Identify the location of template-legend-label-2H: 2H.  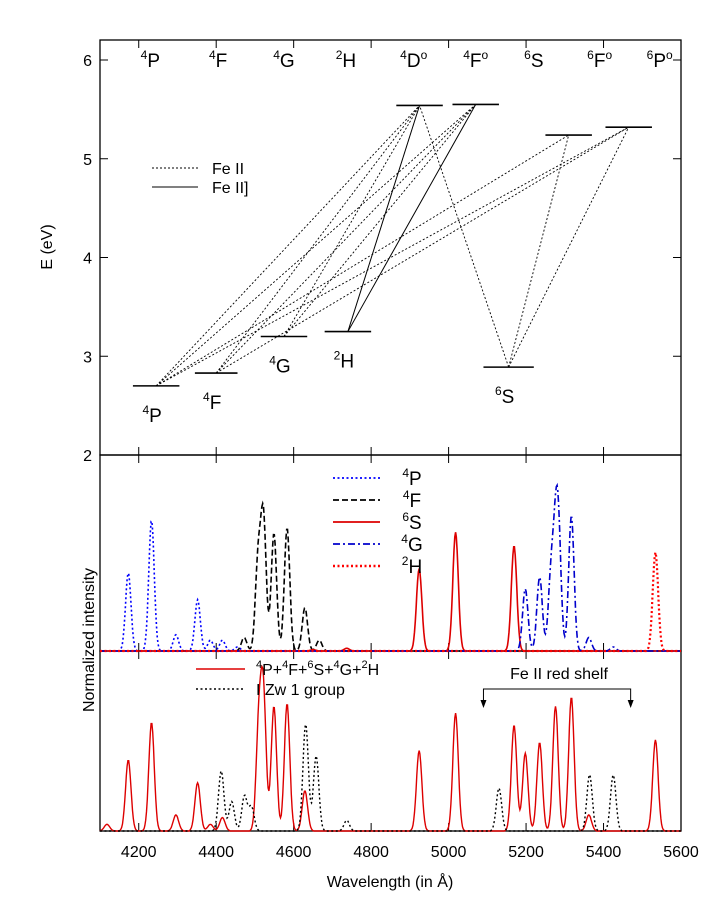
(412, 566).